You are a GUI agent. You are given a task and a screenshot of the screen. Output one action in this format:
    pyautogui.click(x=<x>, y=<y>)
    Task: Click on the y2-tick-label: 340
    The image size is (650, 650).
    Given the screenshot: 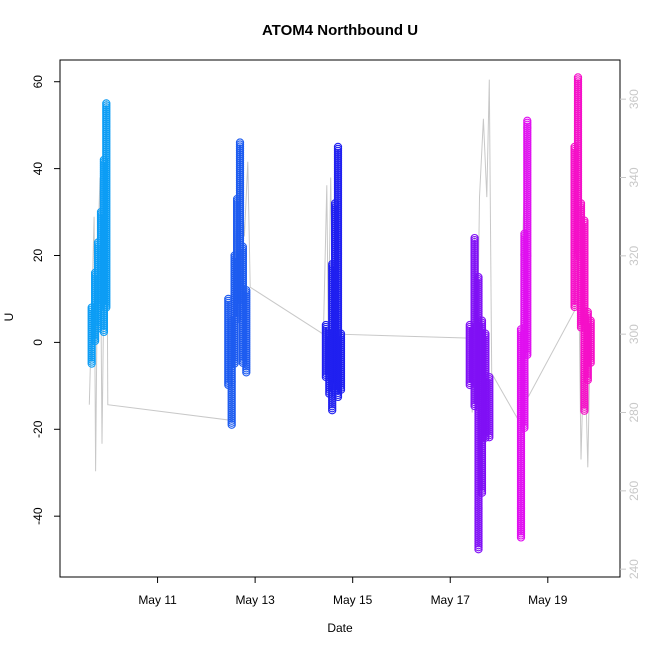 What is the action you would take?
    pyautogui.click(x=634, y=177)
    